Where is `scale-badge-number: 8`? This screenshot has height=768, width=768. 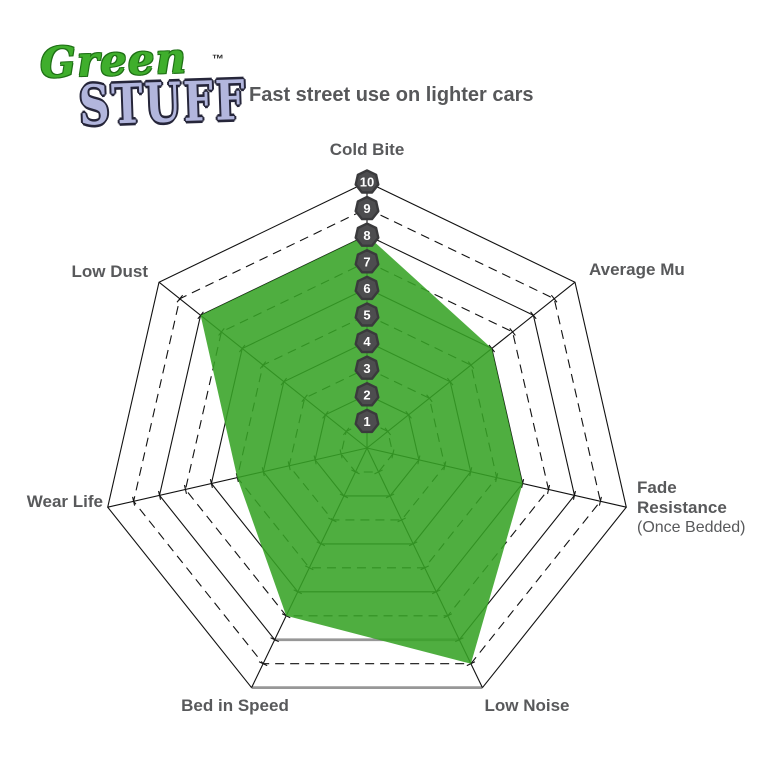 scale-badge-number: 8 is located at coordinates (366, 235).